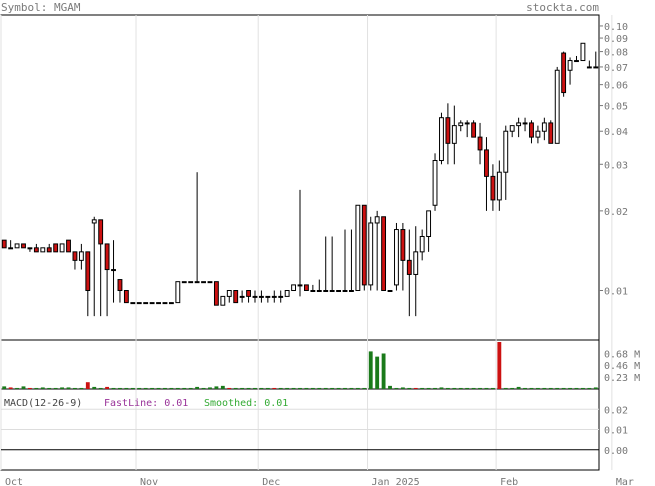  Describe the element at coordinates (246, 403) in the screenshot. I see `macd-smooth-legend: Smoothed: 0.01` at that location.